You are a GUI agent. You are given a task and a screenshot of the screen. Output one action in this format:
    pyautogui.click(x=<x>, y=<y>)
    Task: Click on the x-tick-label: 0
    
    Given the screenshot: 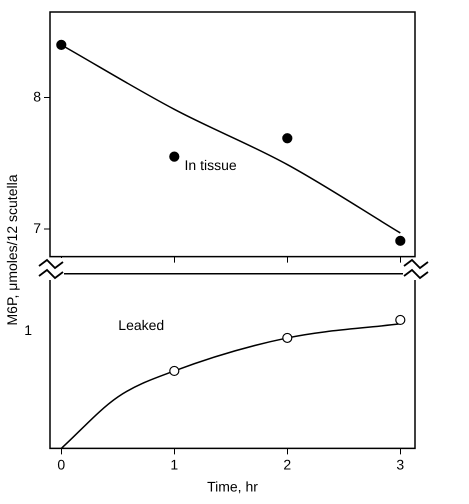 What is the action you would take?
    pyautogui.click(x=61, y=464)
    